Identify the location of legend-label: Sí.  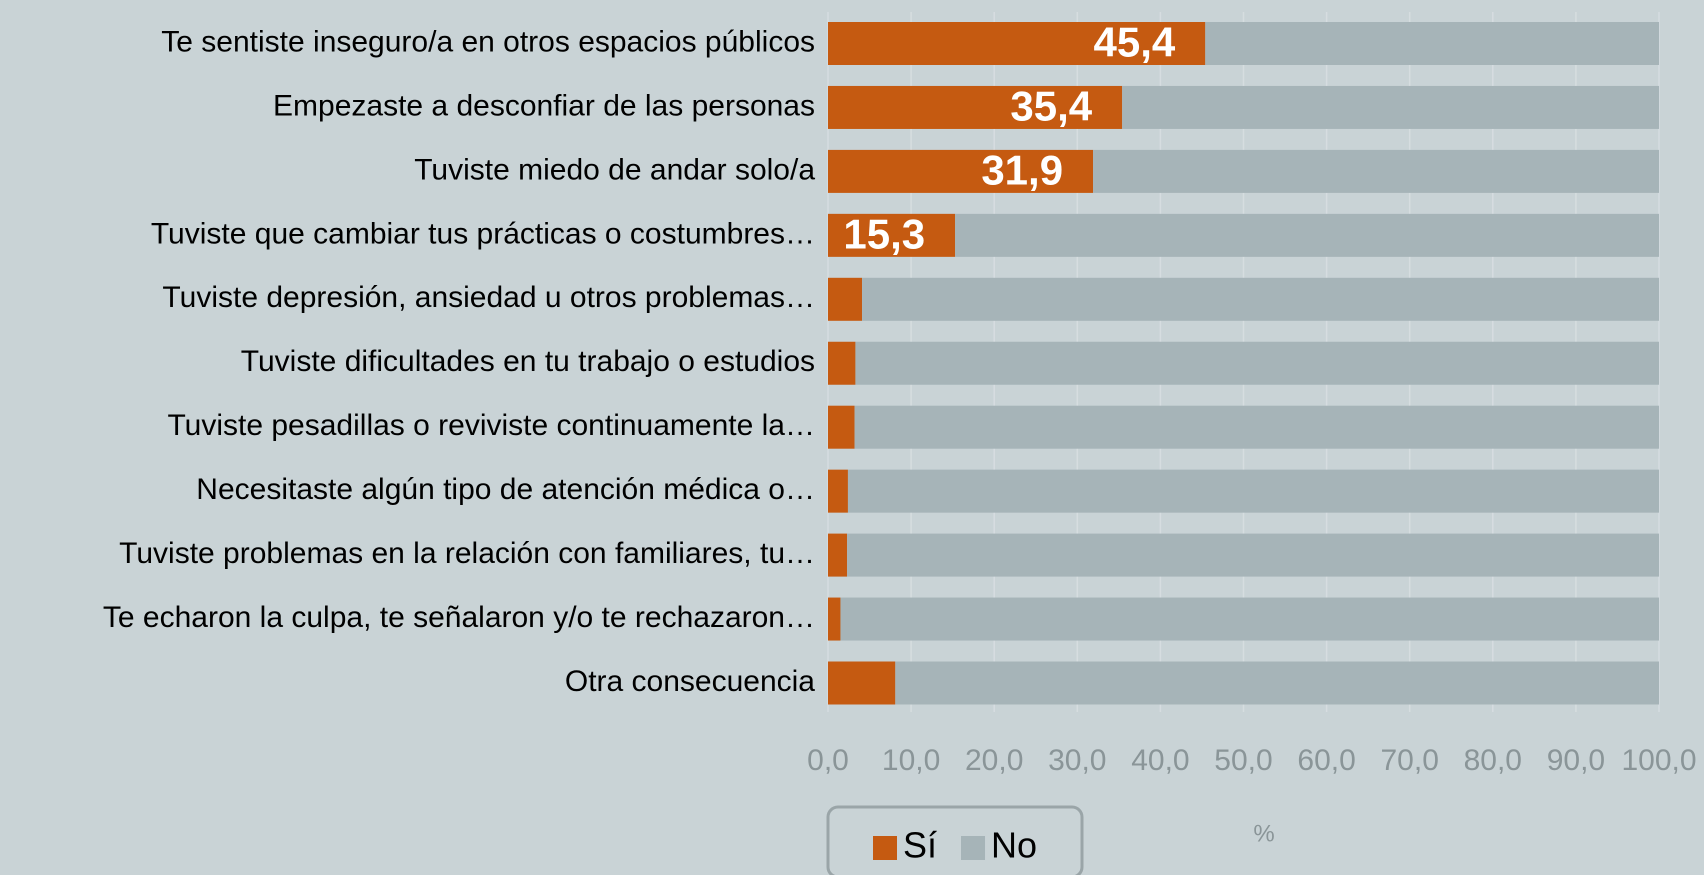
(920, 845).